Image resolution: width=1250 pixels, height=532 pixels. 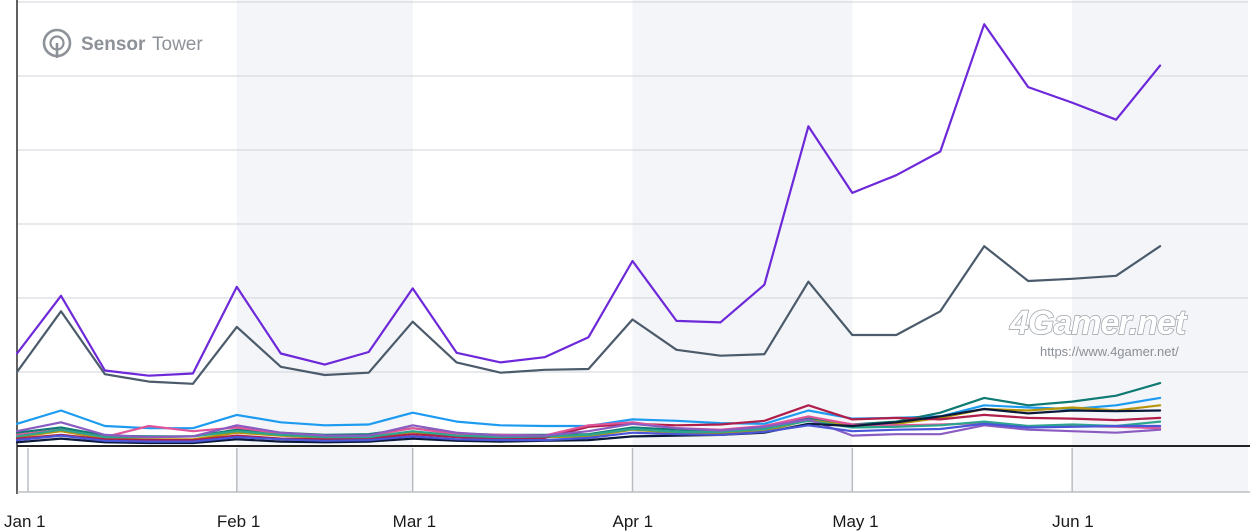 I want to click on logo-brand-regular: Tower, so click(x=177, y=44).